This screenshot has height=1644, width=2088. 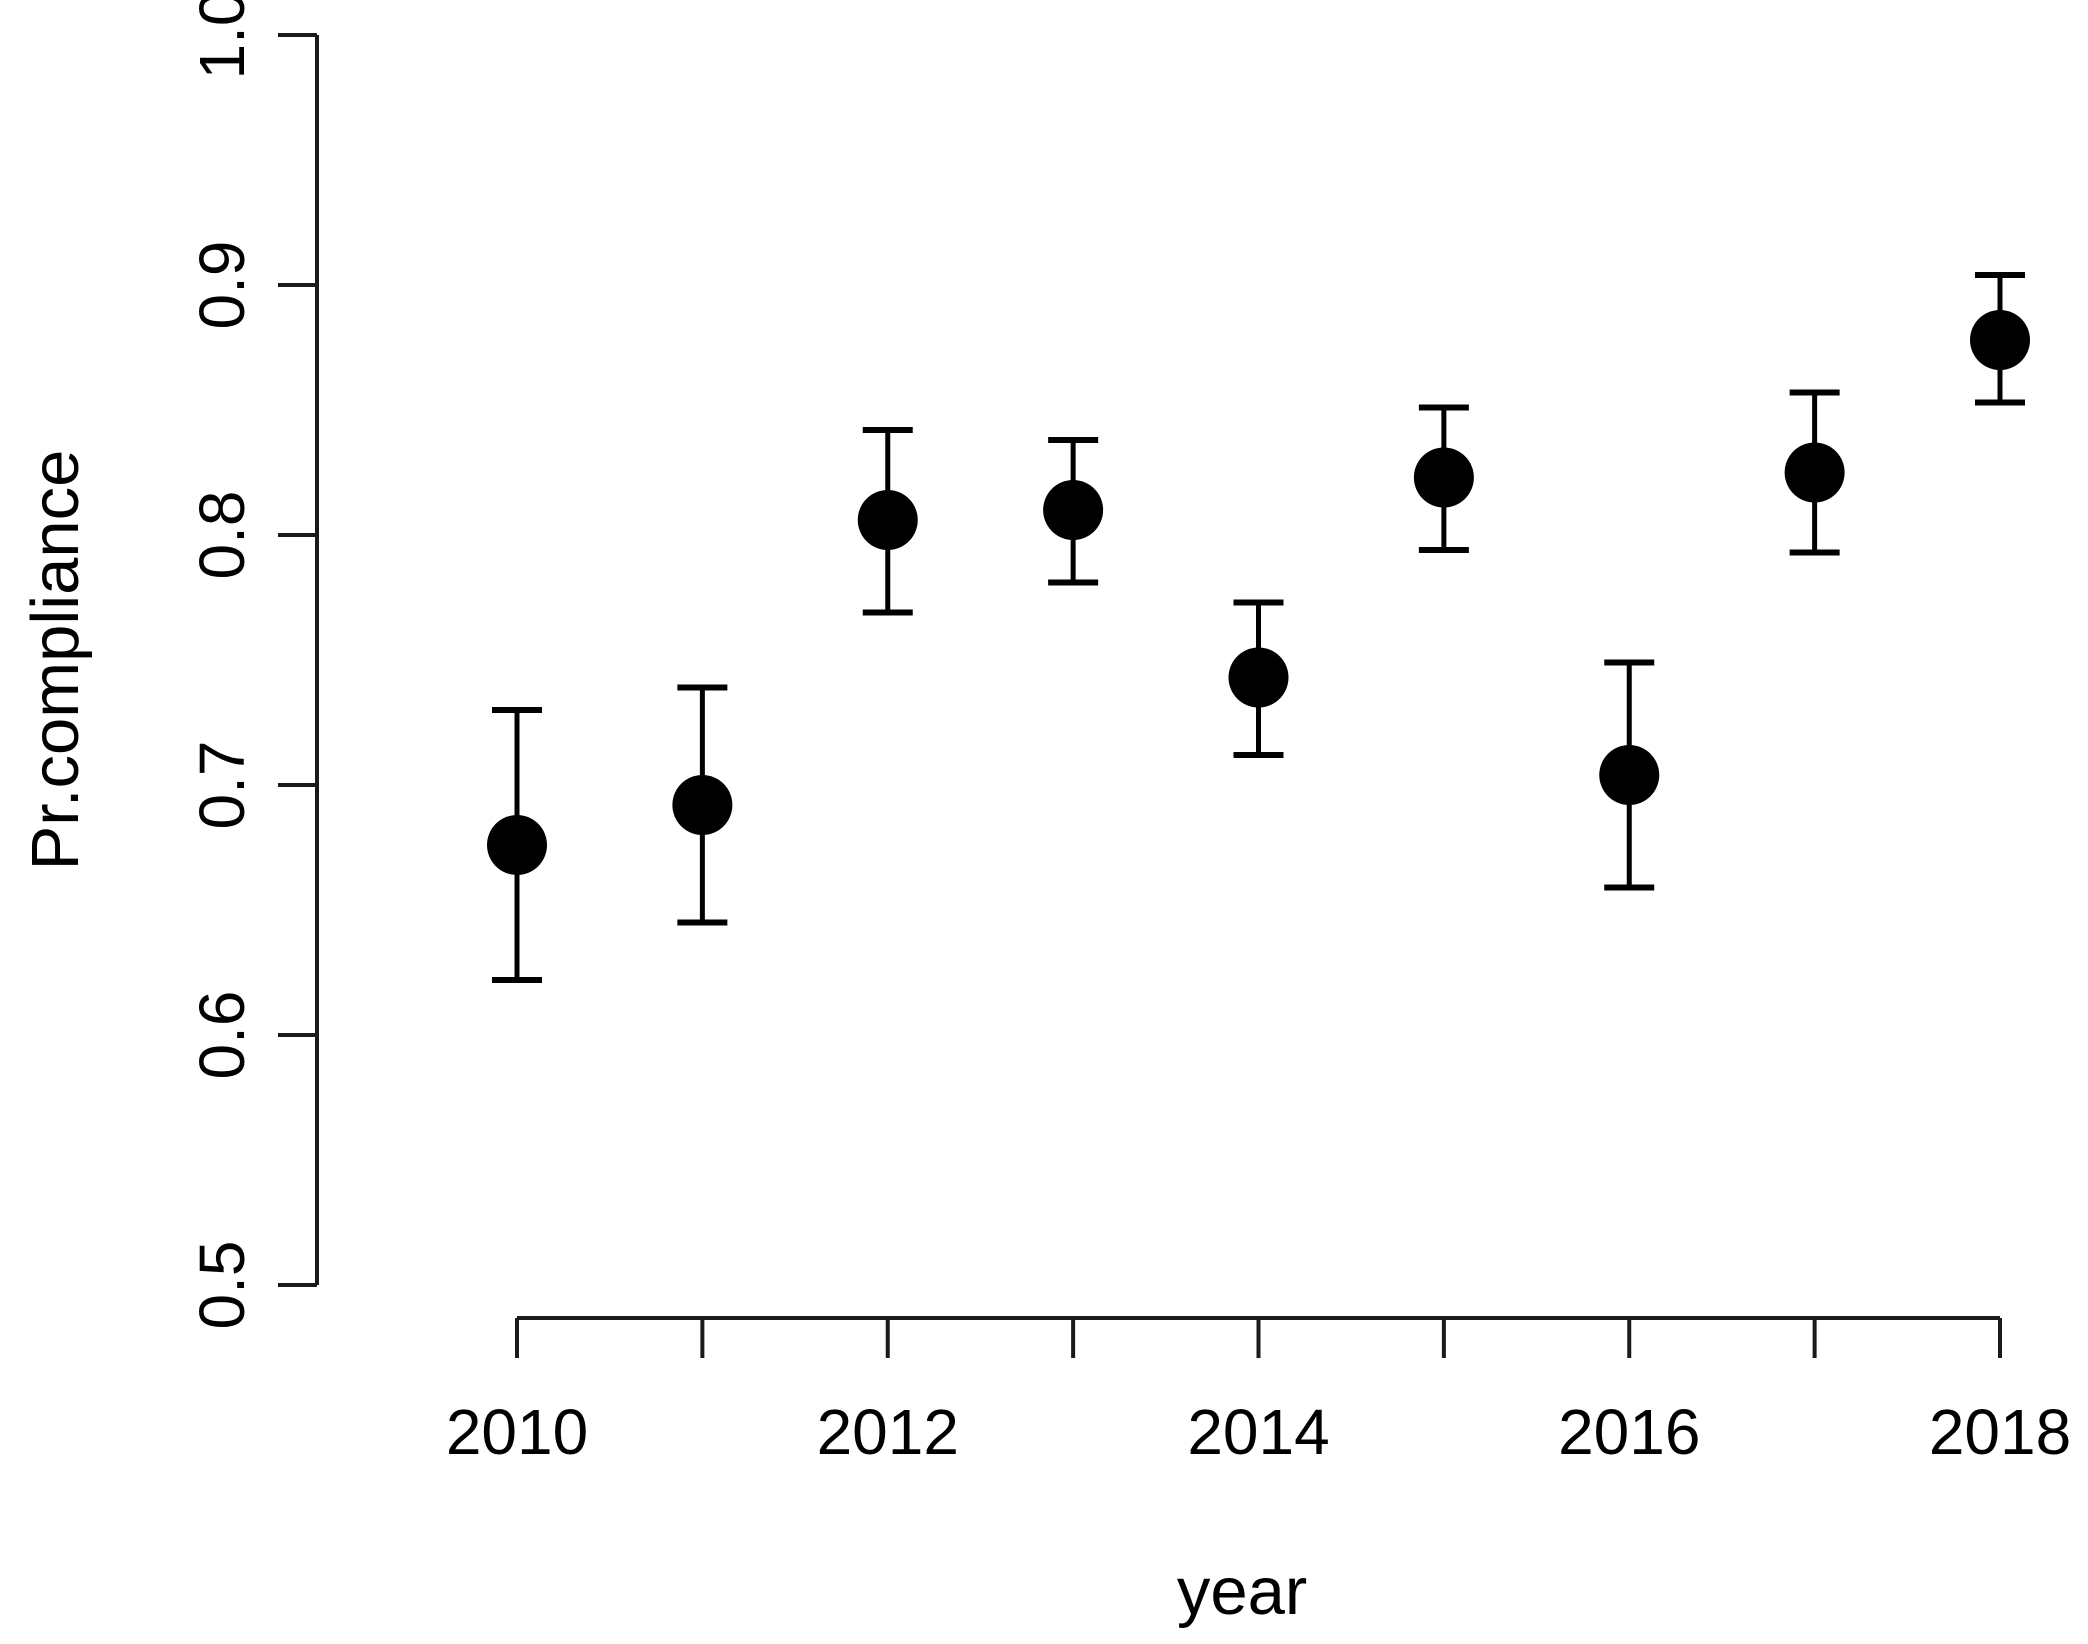 What do you see at coordinates (517, 1432) in the screenshot?
I see `x-tick-label: 2010` at bounding box center [517, 1432].